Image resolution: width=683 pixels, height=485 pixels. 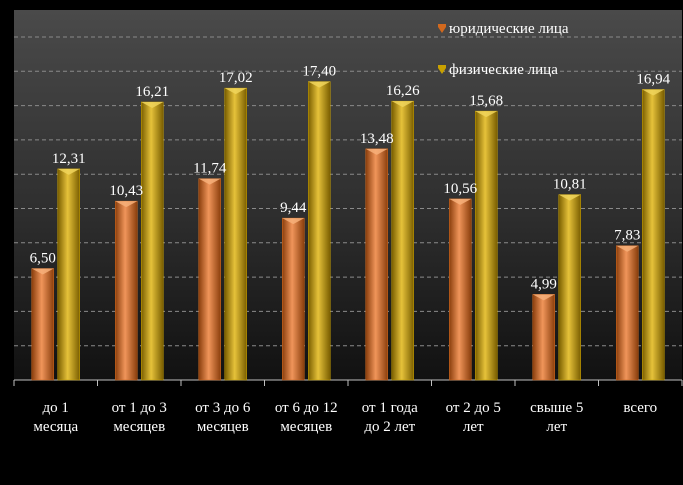 I want to click on legend-label: юридические лица, so click(x=509, y=29).